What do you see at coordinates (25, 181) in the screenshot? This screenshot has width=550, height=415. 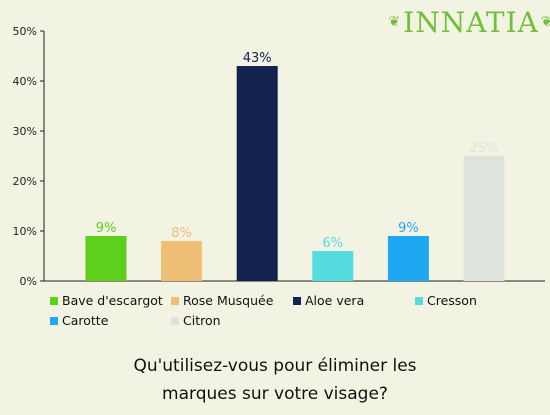 I see `y-tick-label: 20%` at bounding box center [25, 181].